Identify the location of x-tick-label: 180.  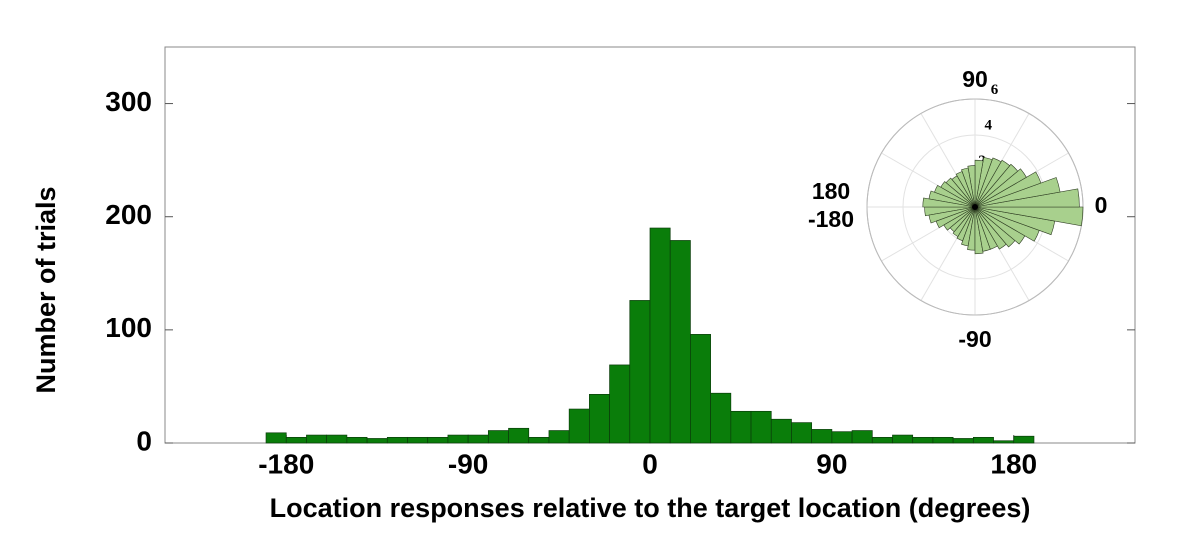
(1013, 463).